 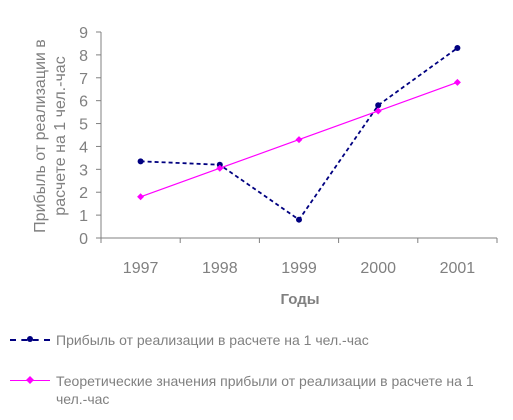 I want to click on y-ticks: 0 1 2 3 4 5 6 7 8 9, so click(x=90, y=136).